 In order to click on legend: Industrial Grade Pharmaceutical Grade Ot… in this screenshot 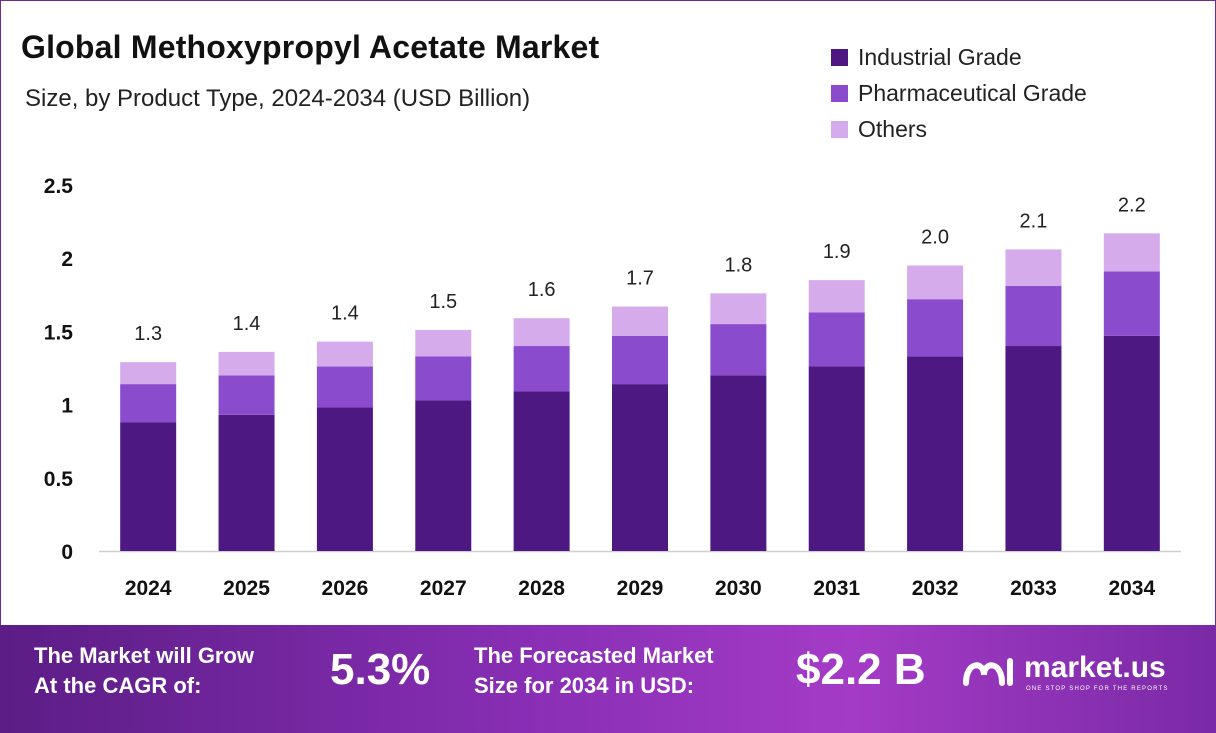, I will do `click(959, 93)`.